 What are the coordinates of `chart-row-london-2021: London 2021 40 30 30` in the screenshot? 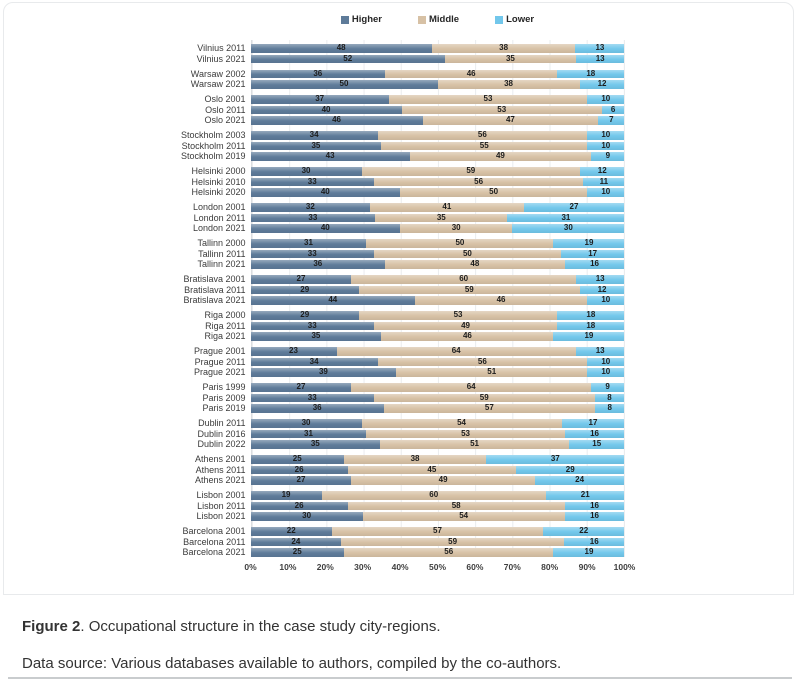 It's located at (399, 228).